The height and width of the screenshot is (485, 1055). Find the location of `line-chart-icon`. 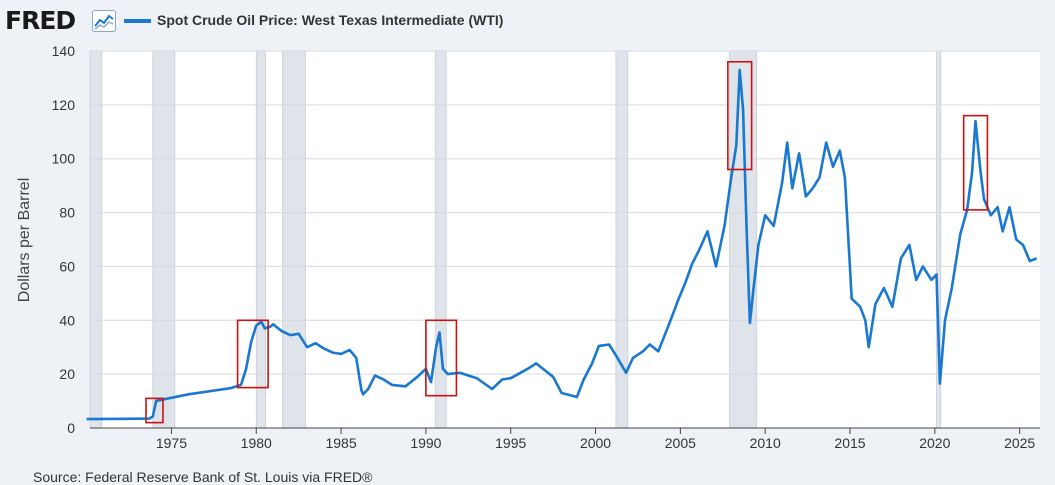

line-chart-icon is located at coordinates (104, 21).